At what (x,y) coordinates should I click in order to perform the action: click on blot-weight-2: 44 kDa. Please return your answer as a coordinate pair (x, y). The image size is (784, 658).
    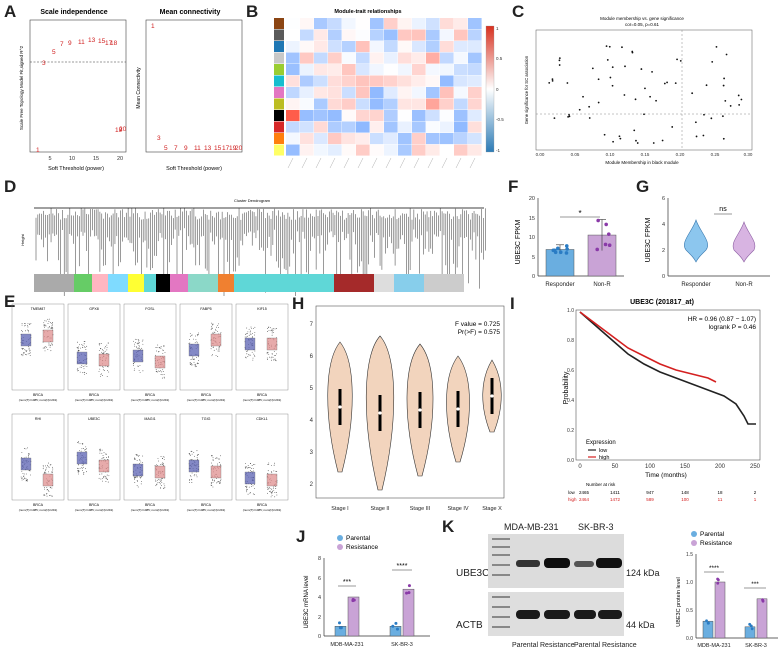
    Looking at the image, I should click on (640, 625).